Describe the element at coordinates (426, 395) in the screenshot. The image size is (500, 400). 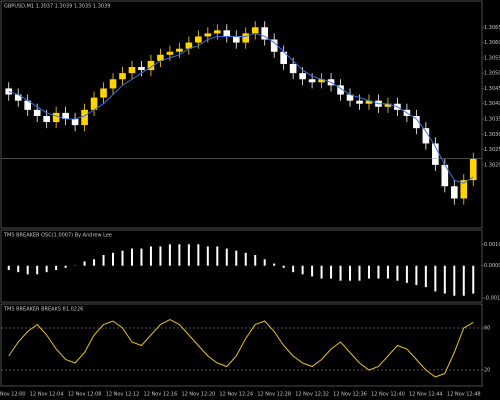
I see `x-tick-label: 12 Nov 12:44` at that location.